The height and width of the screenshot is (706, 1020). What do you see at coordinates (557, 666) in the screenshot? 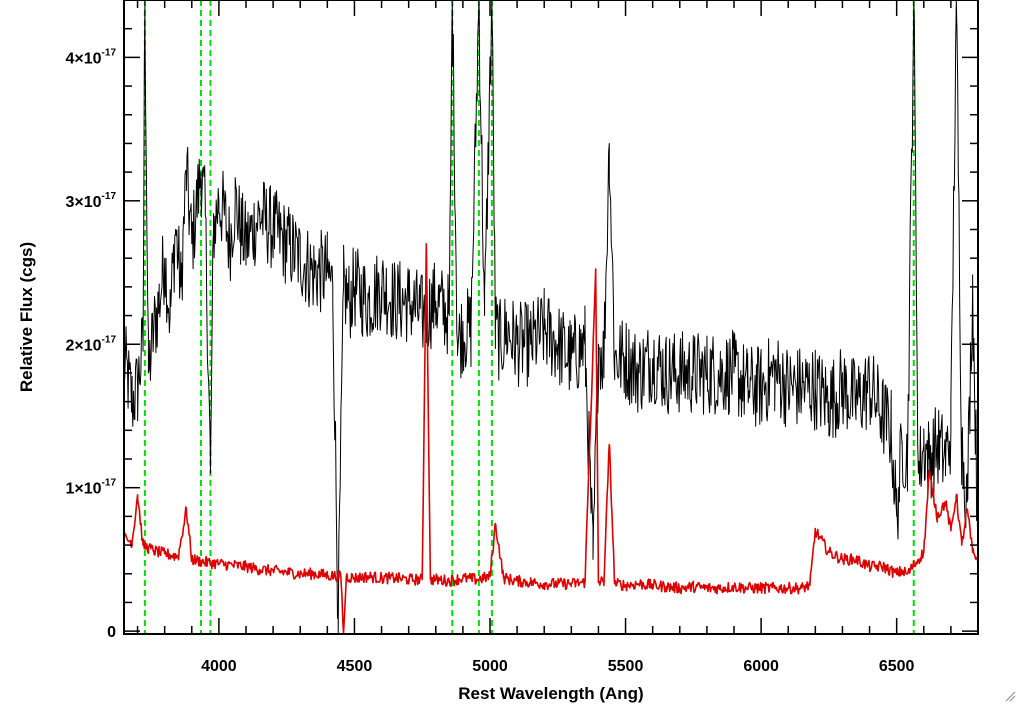
I see `x-tick-labels: 4000 4500 5000 5500 6000 6500` at bounding box center [557, 666].